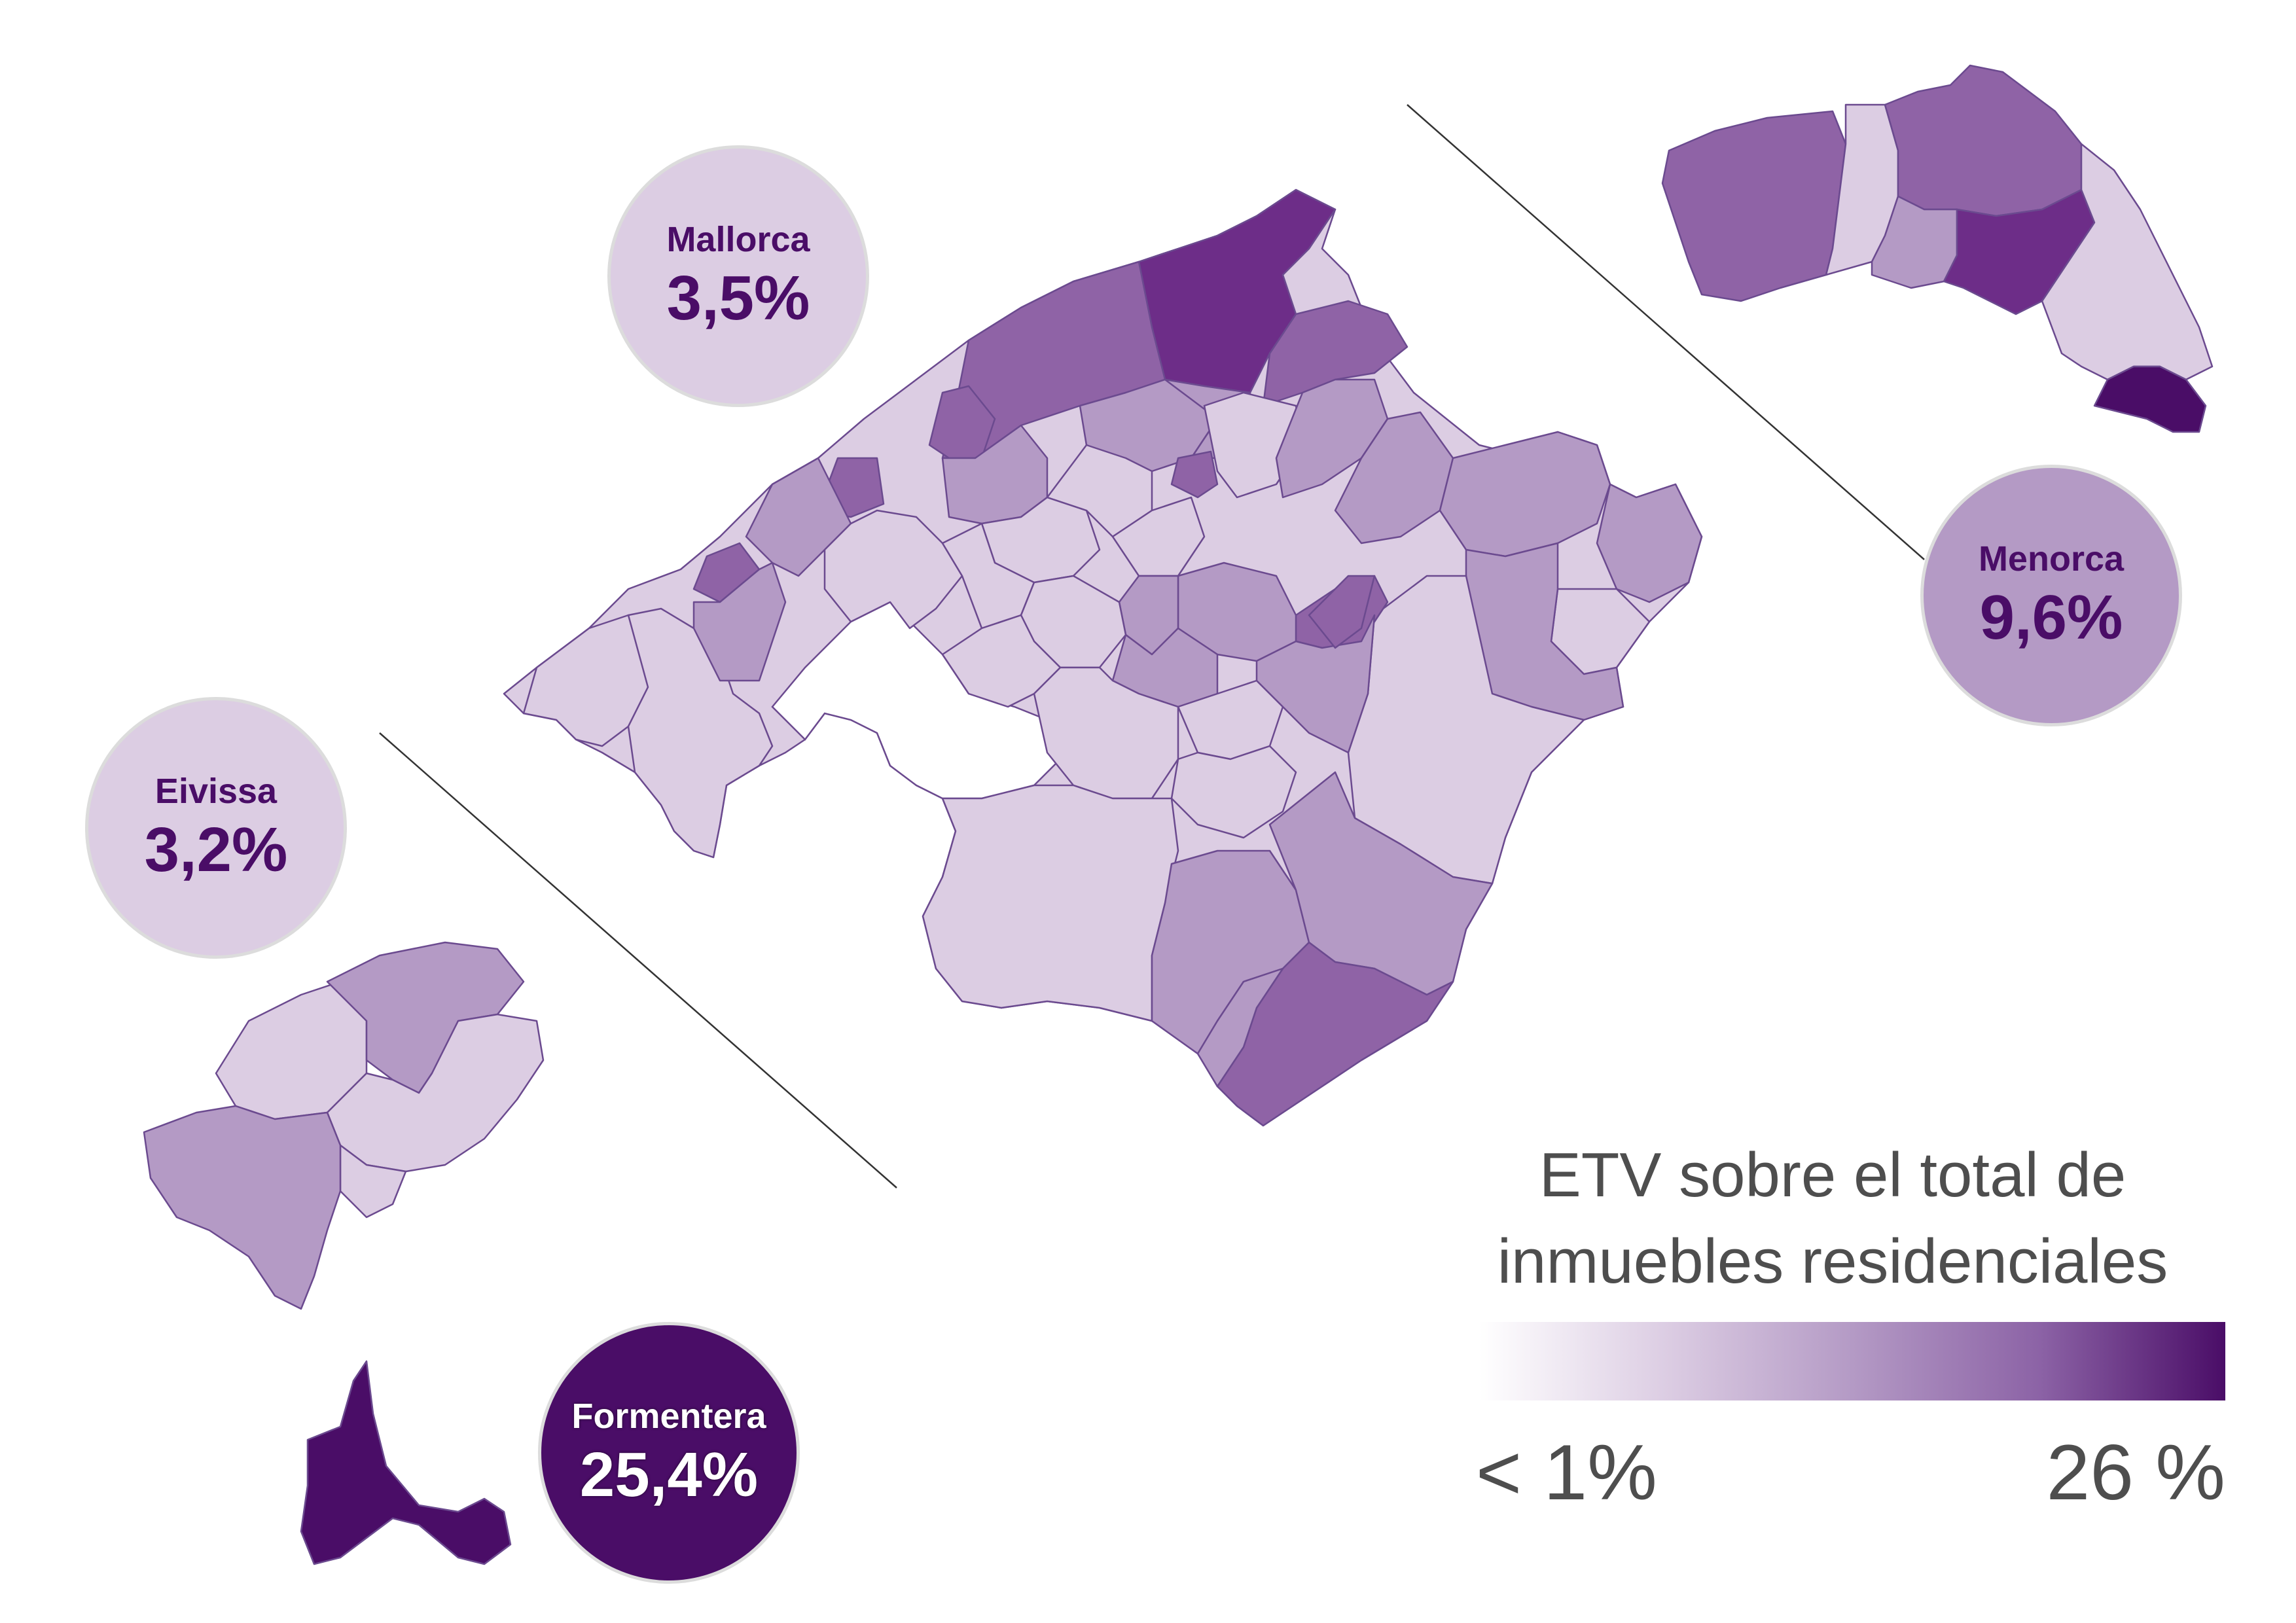 The height and width of the screenshot is (1623, 2296). I want to click on mallorca-muni-manacor, so click(1466, 730).